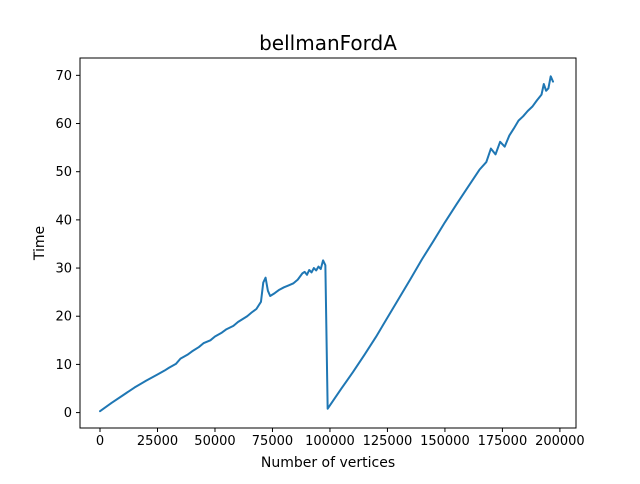 The image size is (640, 484). I want to click on x-tick-label: 150000, so click(445, 441).